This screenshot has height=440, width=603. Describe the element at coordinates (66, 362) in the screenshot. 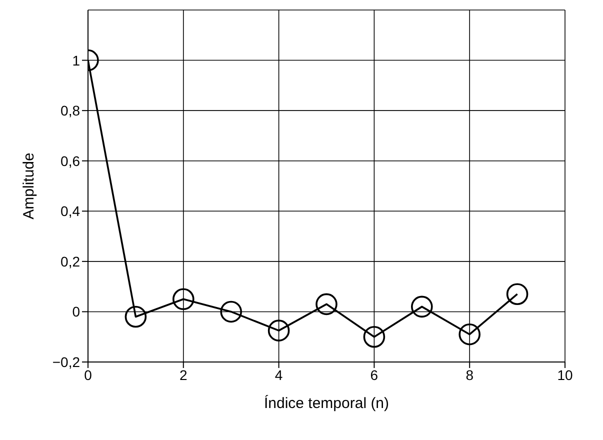

I see `y-tick-label: −0,2` at that location.